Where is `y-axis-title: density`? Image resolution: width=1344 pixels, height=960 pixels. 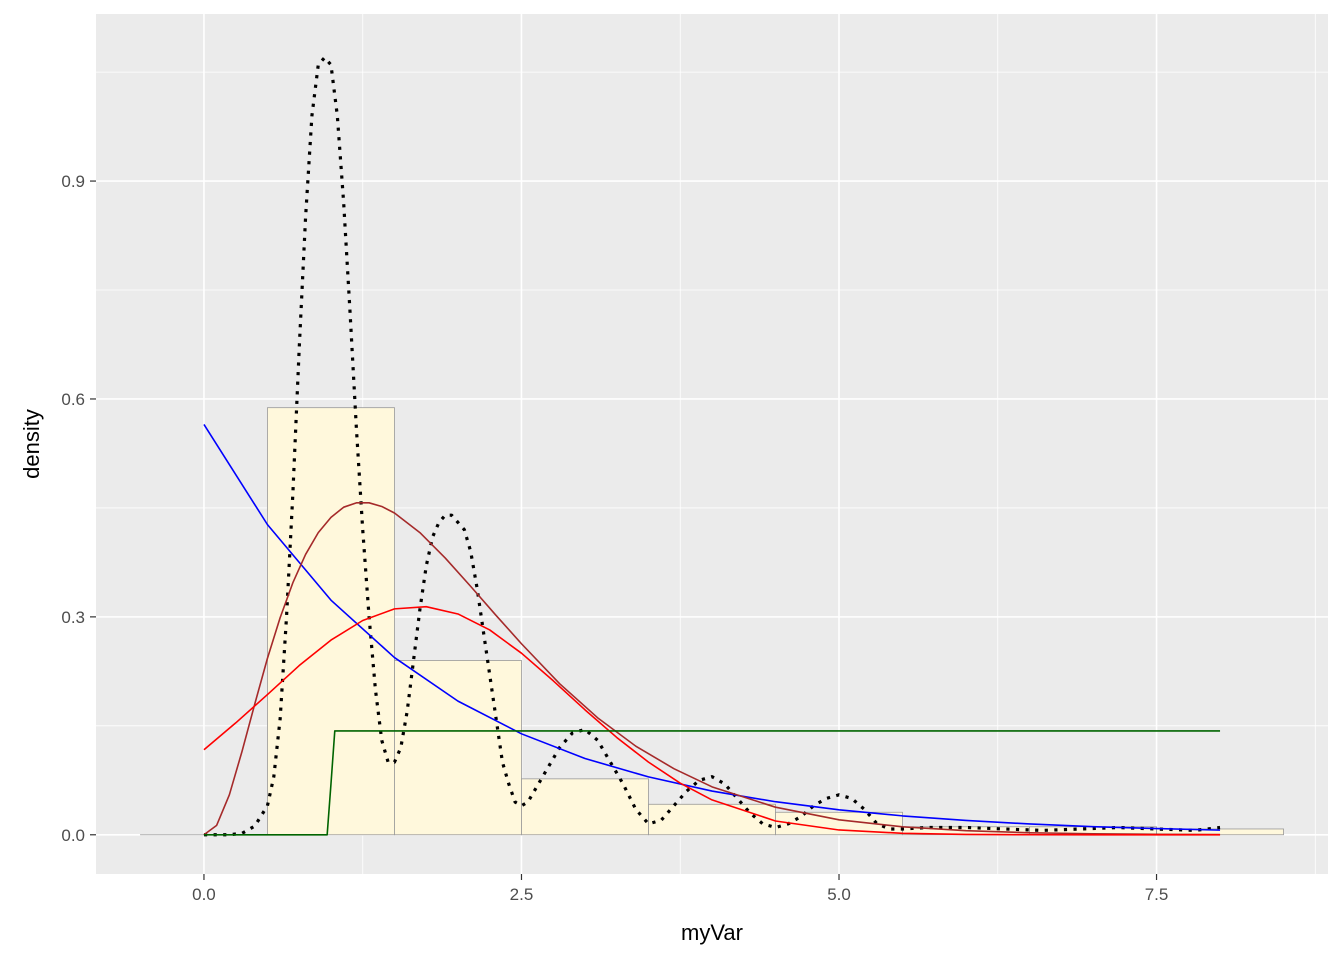 y-axis-title: density is located at coordinates (31, 444).